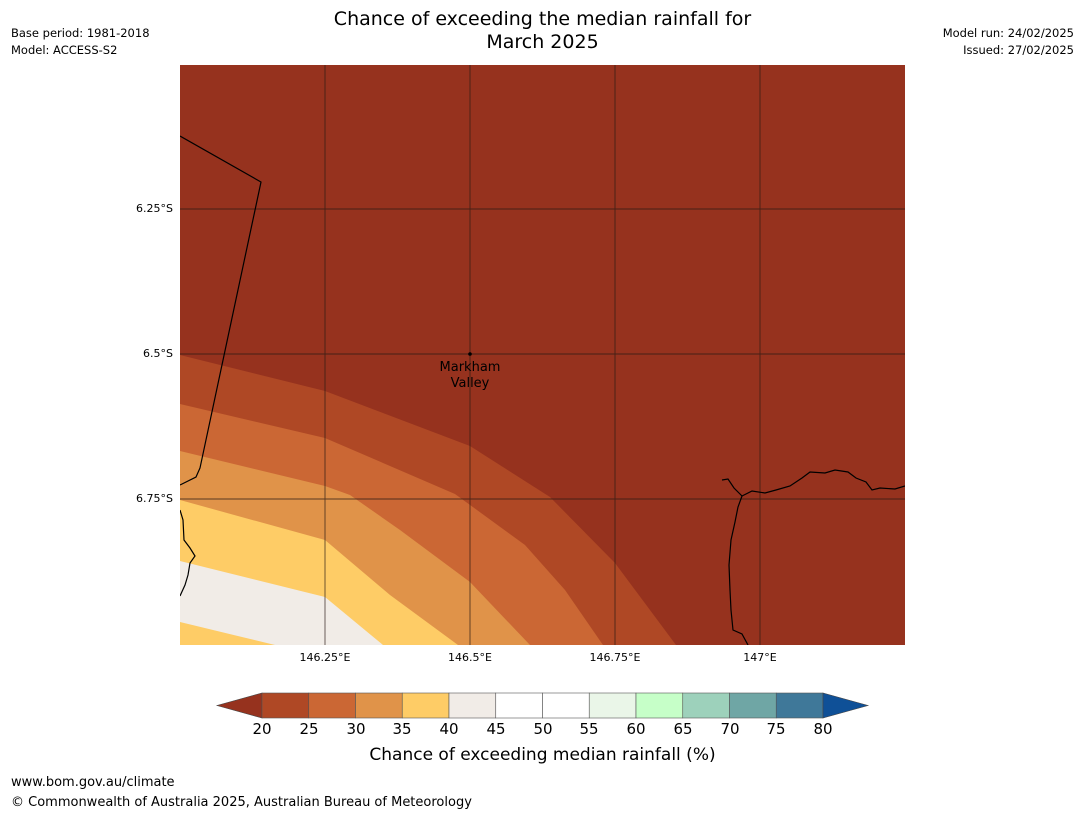  I want to click on colorbar-title: Chance of exceeding median rainfall (%), so click(542, 755).